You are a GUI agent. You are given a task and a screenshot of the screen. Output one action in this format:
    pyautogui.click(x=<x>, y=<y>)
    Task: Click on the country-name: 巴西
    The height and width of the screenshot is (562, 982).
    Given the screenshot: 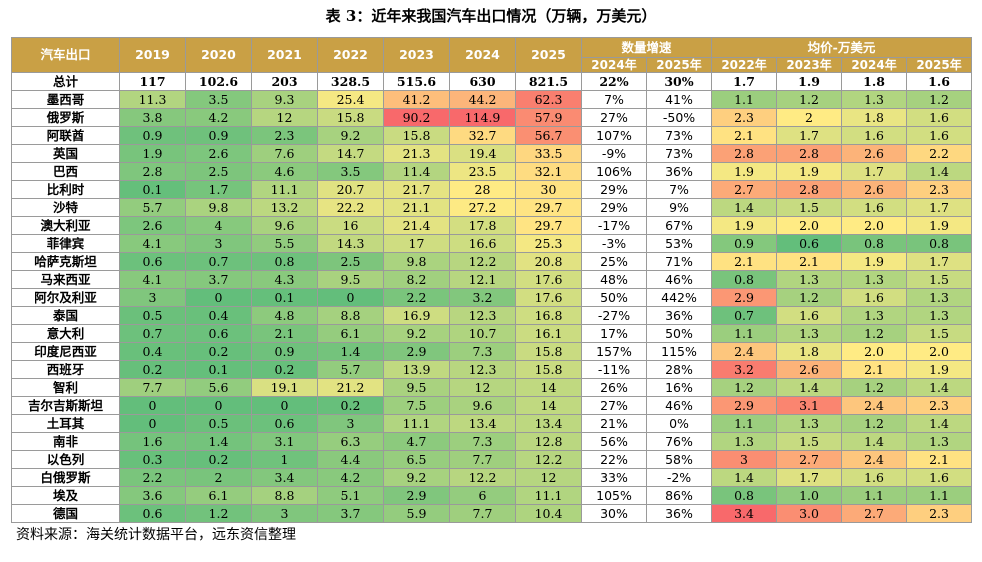 What is the action you would take?
    pyautogui.click(x=65, y=171)
    